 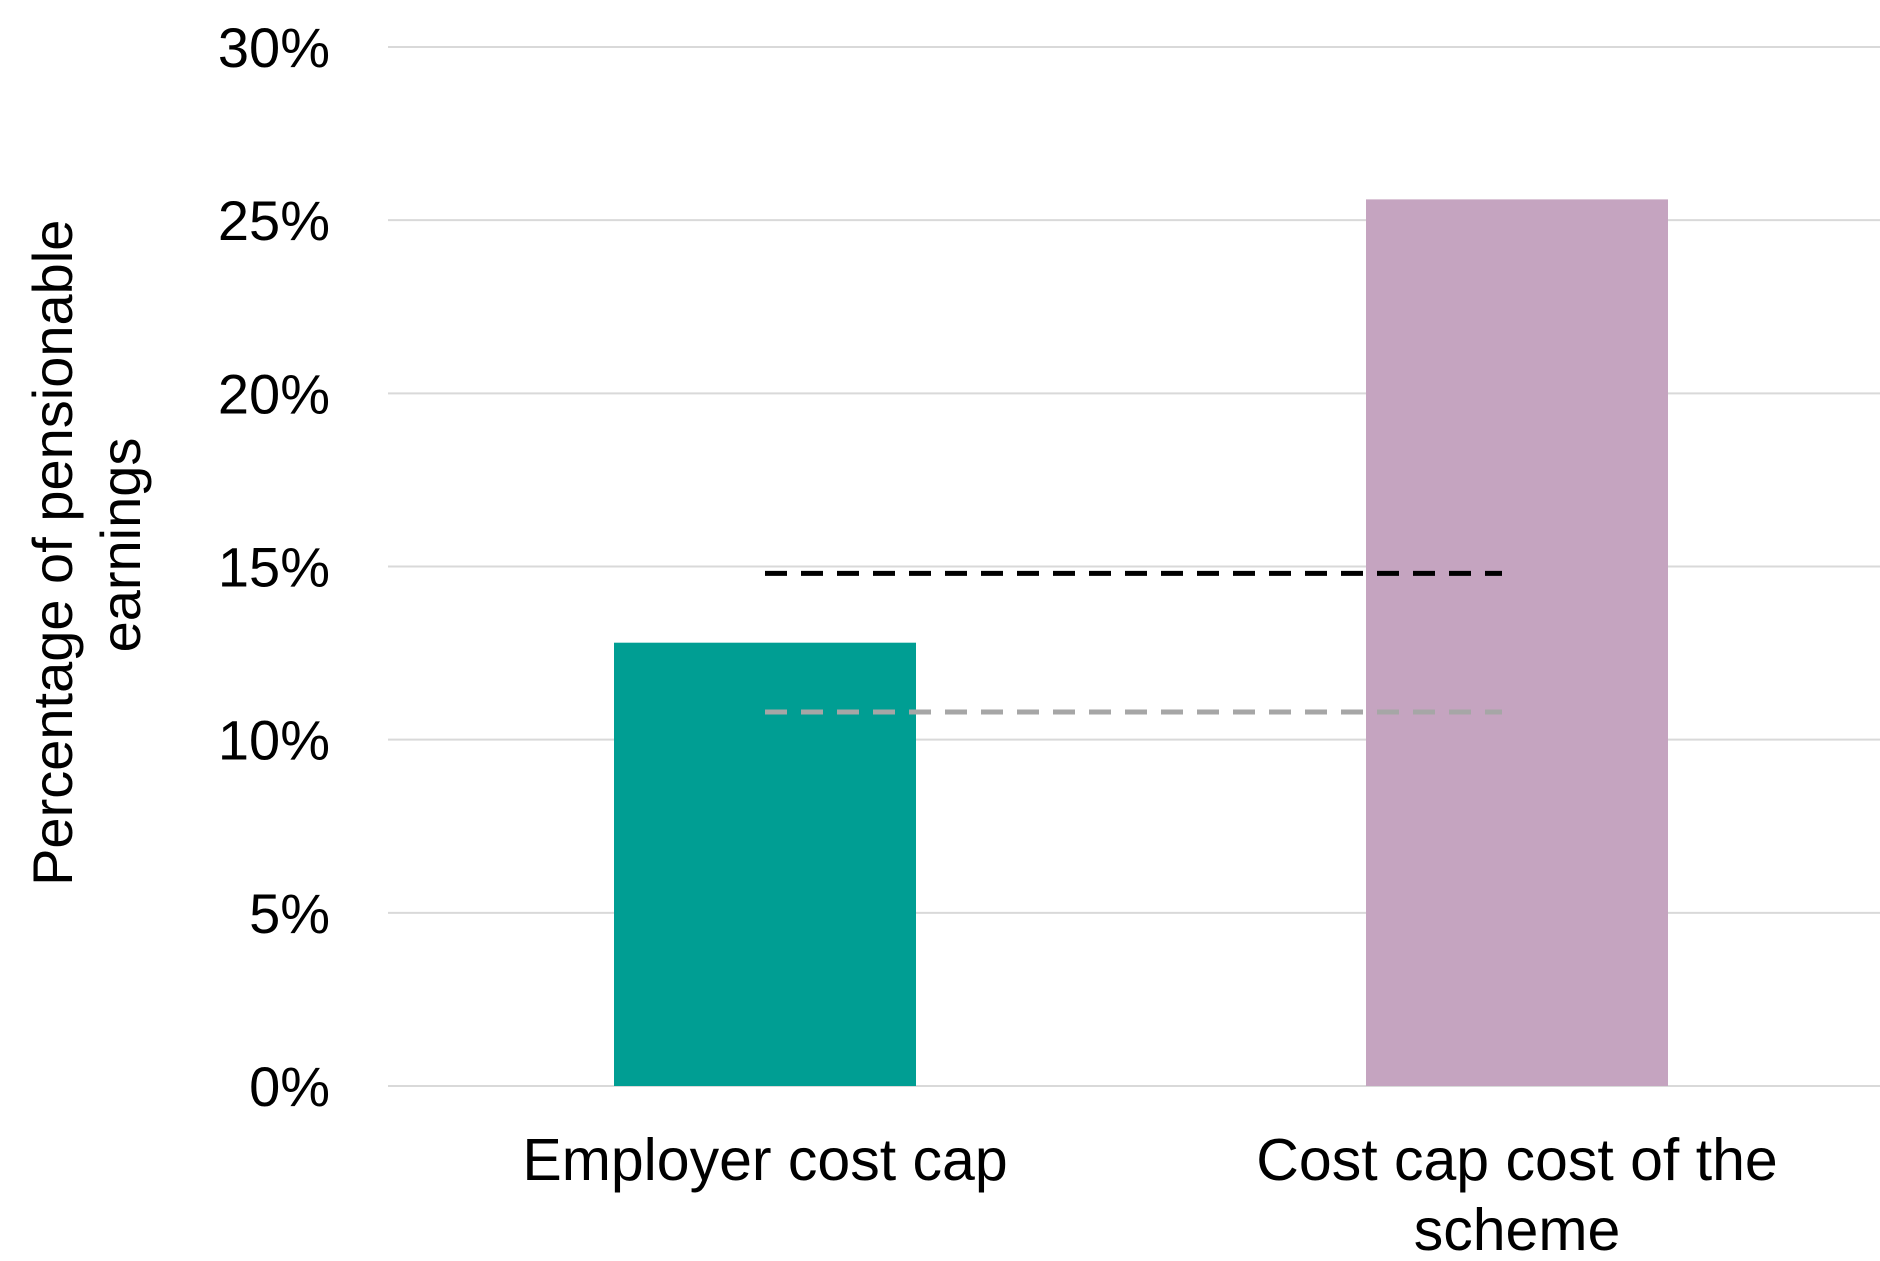 I want to click on y-axis-title: Percentage of pensionable earnings, so click(x=86, y=545).